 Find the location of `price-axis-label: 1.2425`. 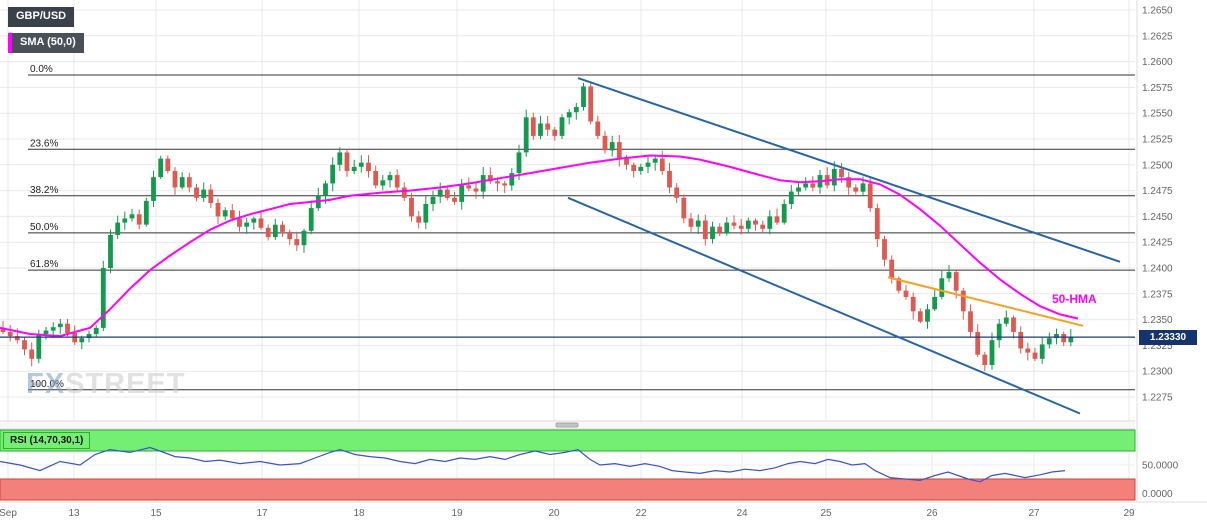

price-axis-label: 1.2425 is located at coordinates (1157, 243).